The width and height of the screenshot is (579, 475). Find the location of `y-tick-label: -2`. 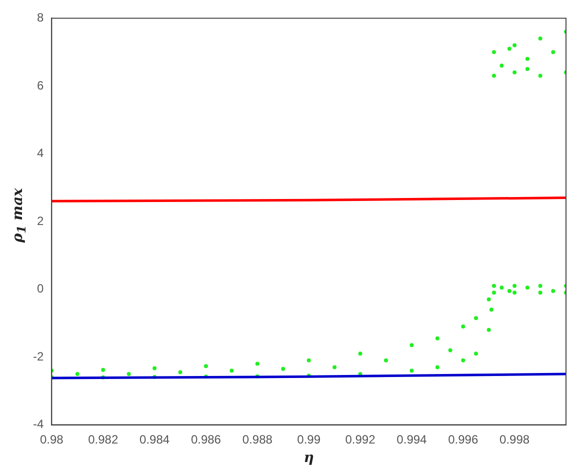

y-tick-label: -2 is located at coordinates (38, 356).